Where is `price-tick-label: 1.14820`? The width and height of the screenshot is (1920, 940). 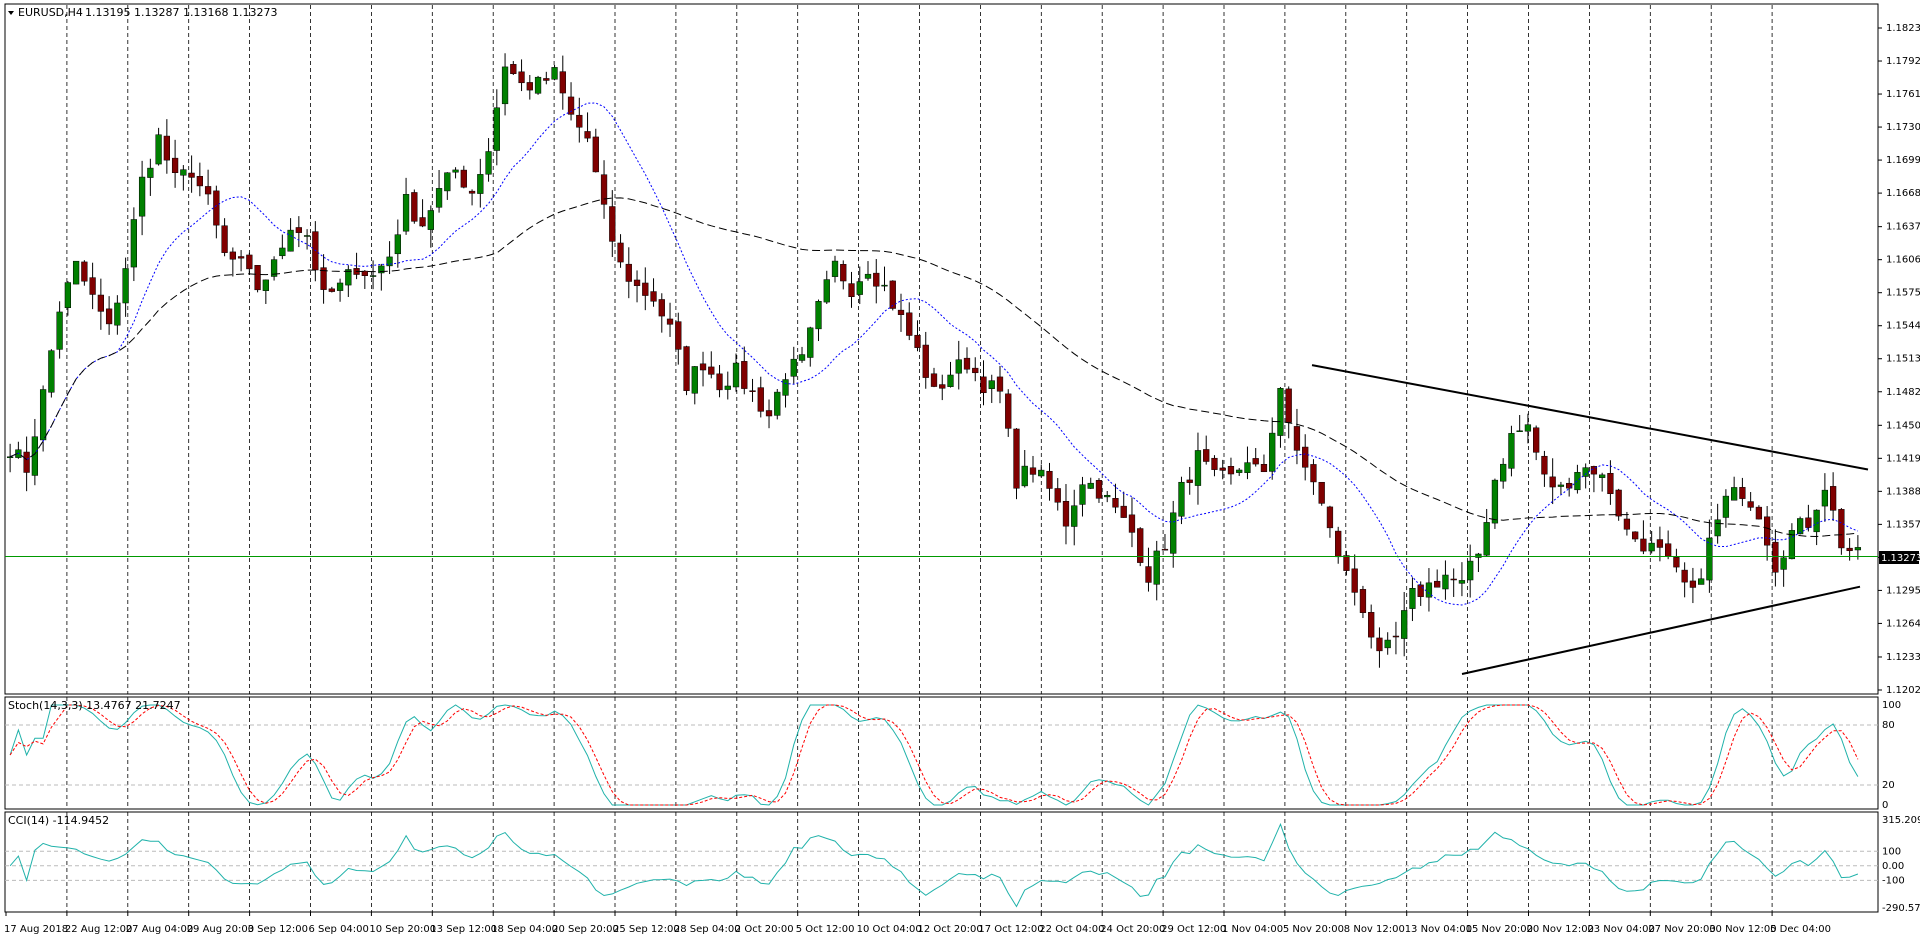
price-tick-label: 1.14820 is located at coordinates (1903, 392).